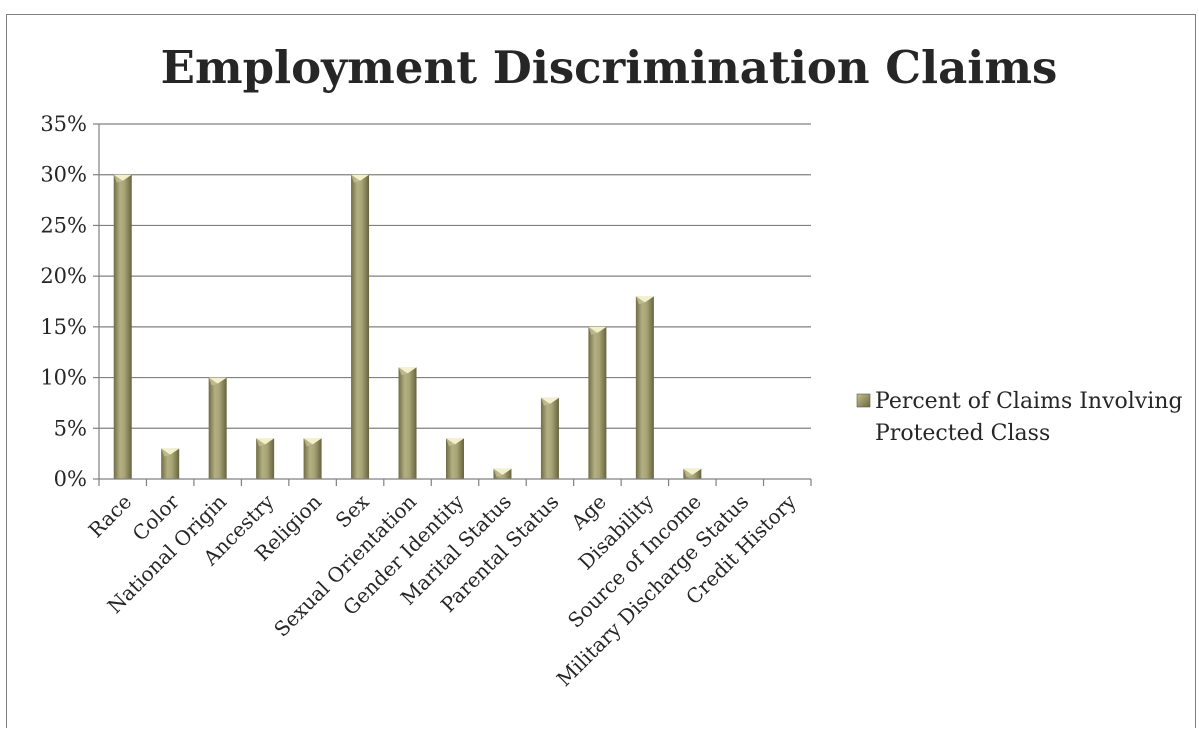 The image size is (1199, 730). I want to click on y-tick-label: 0%, so click(70, 479).